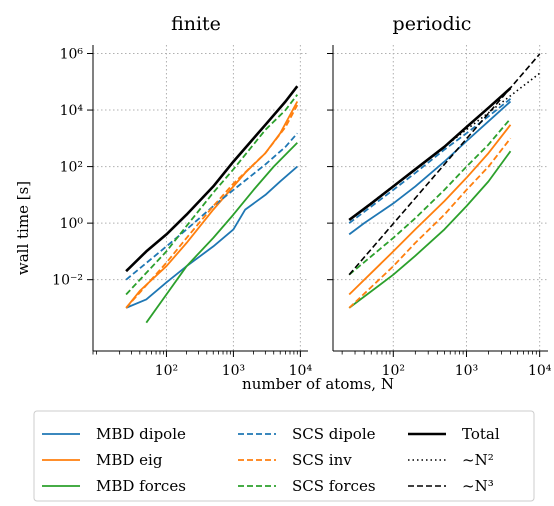 This screenshot has width=554, height=506. What do you see at coordinates (481, 434) in the screenshot?
I see `legend-label-total: Total` at bounding box center [481, 434].